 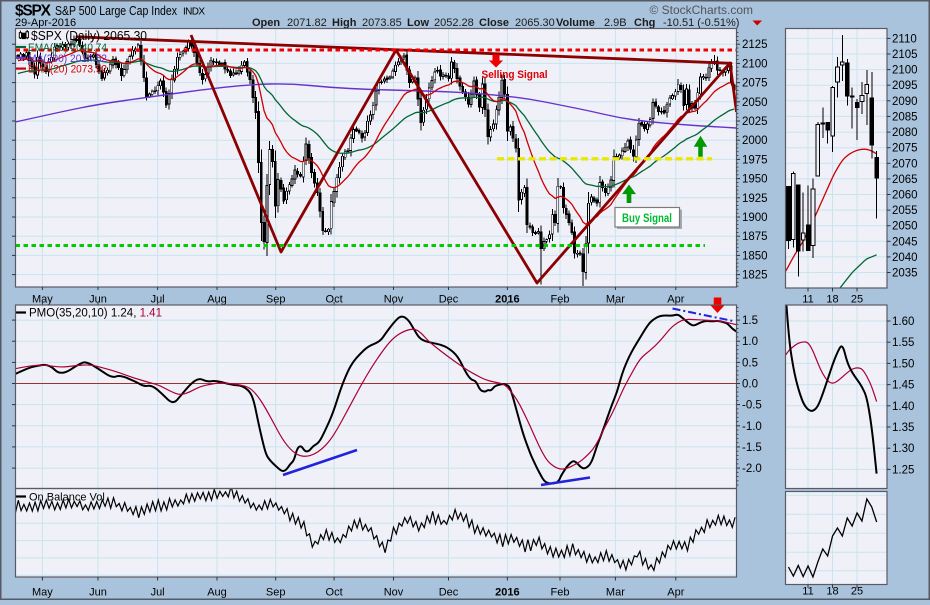 What do you see at coordinates (701, 23) in the screenshot?
I see `svg-text: -10.51 (-0.51%)` at bounding box center [701, 23].